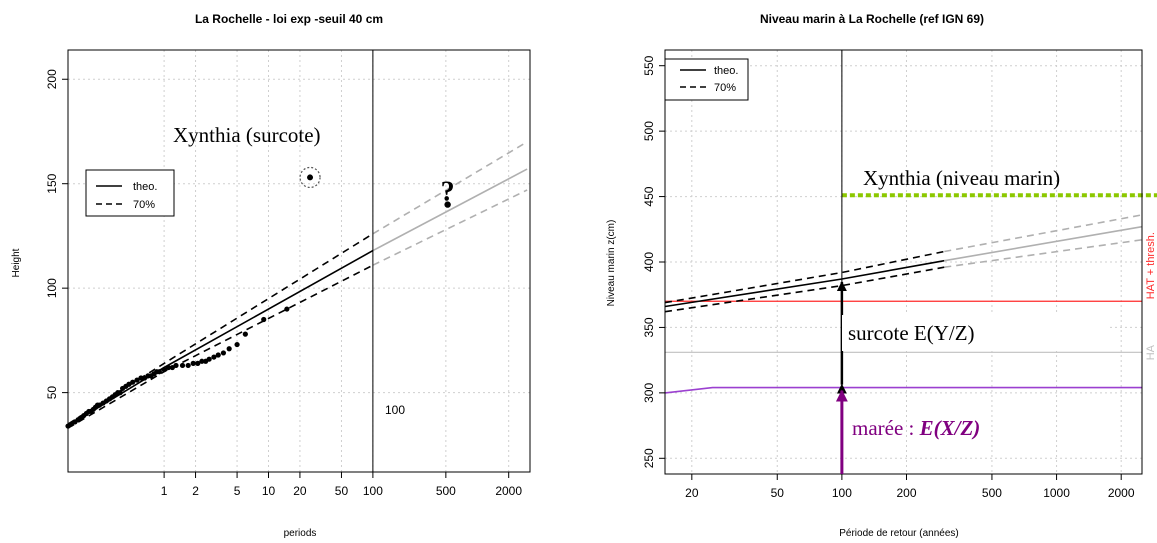 This screenshot has width=1157, height=543. I want to click on right-y-tick-label: 350, so click(649, 327).